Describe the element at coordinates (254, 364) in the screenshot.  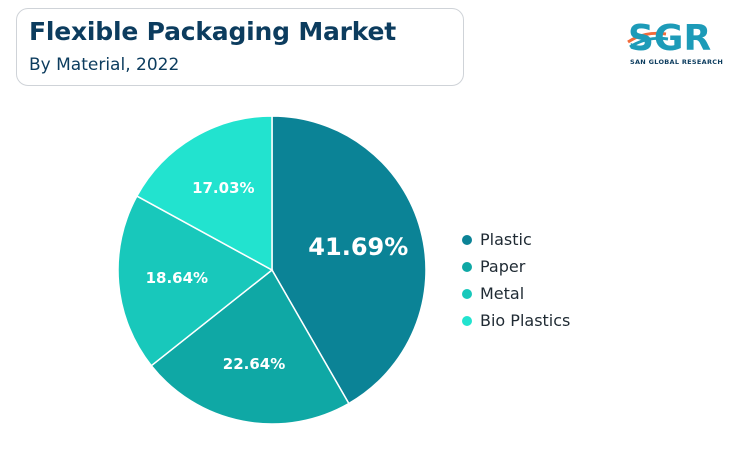
I see `data-label-paper: 22.64%` at that location.